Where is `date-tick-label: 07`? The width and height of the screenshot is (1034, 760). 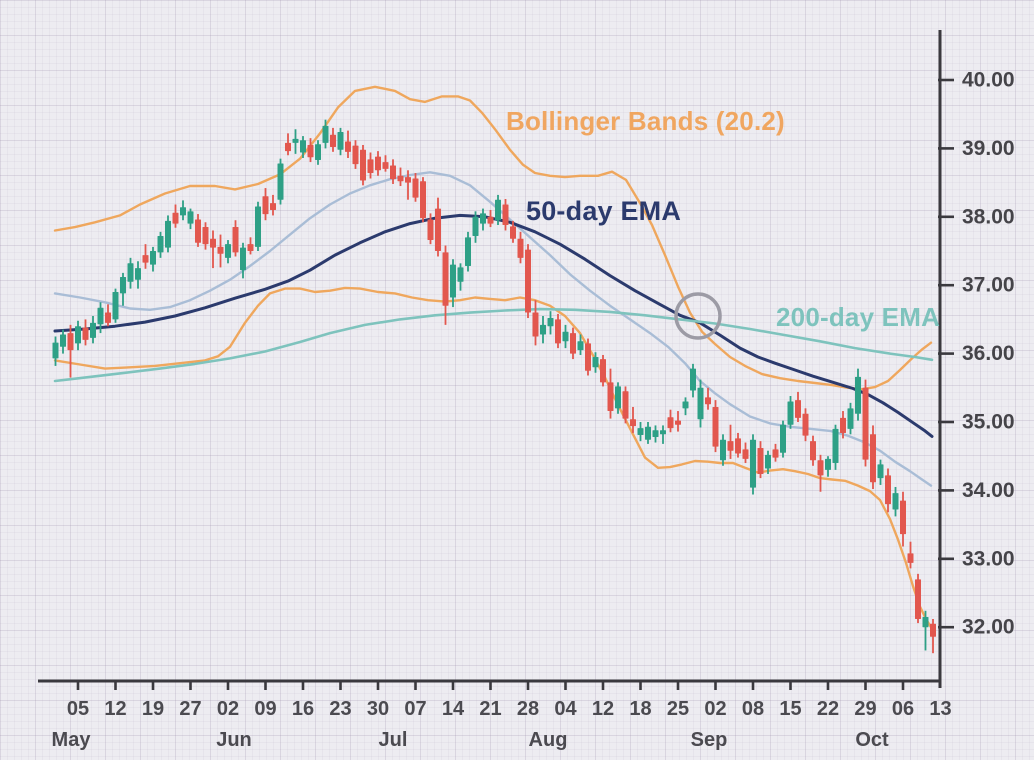 date-tick-label: 07 is located at coordinates (415, 709).